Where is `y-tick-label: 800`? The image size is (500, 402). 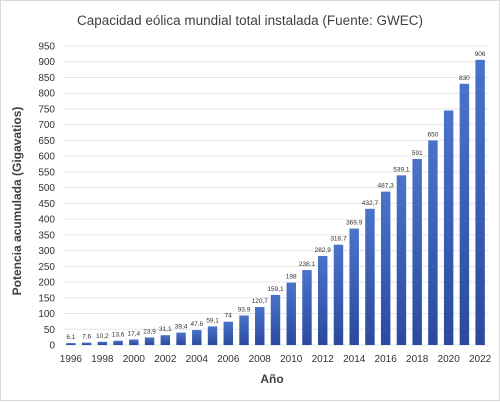 y-tick-label: 800 is located at coordinates (46, 94).